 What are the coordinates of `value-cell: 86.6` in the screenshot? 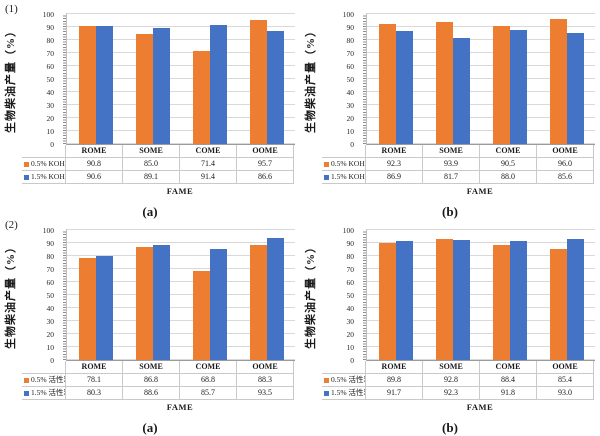 It's located at (265, 177).